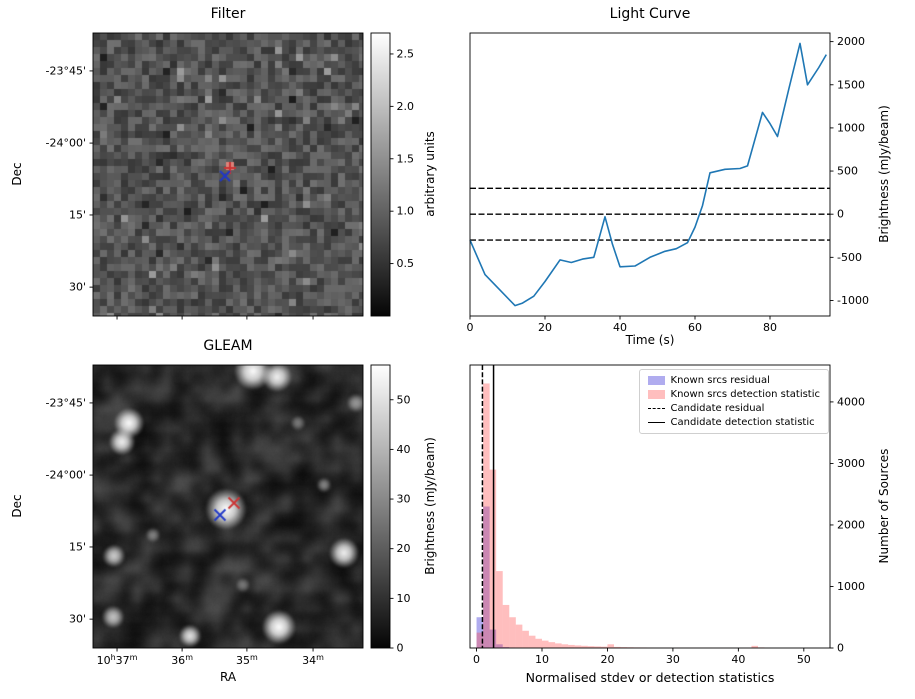  Describe the element at coordinates (406, 158) in the screenshot. I see `svg-text: 1.5` at that location.